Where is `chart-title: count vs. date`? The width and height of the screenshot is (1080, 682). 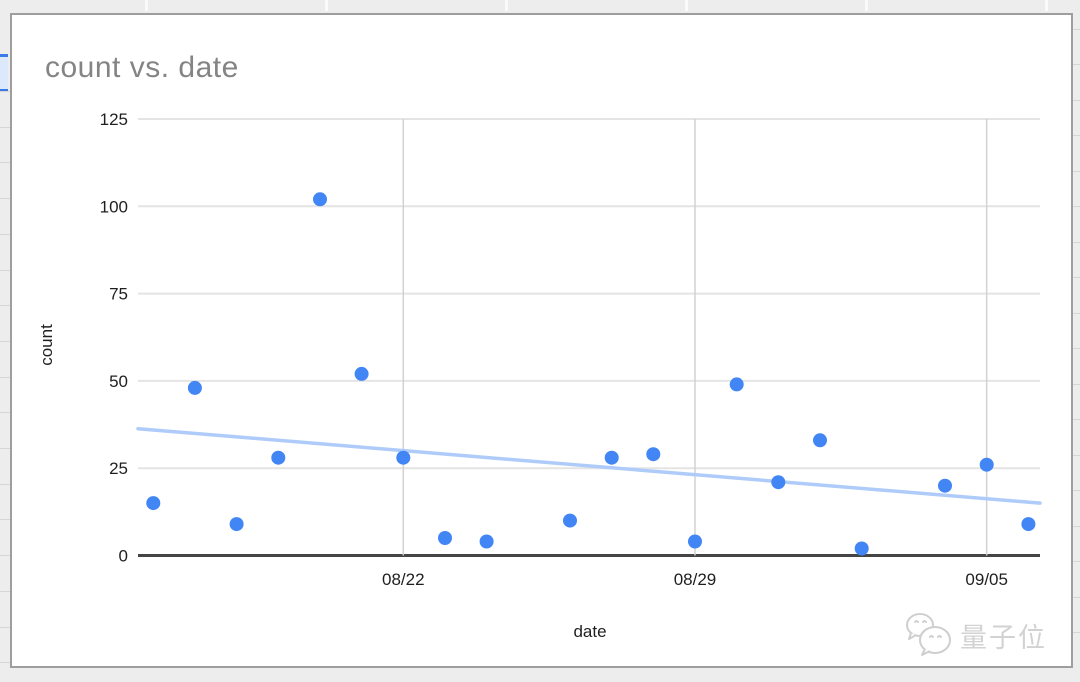 chart-title: count vs. date is located at coordinates (142, 67).